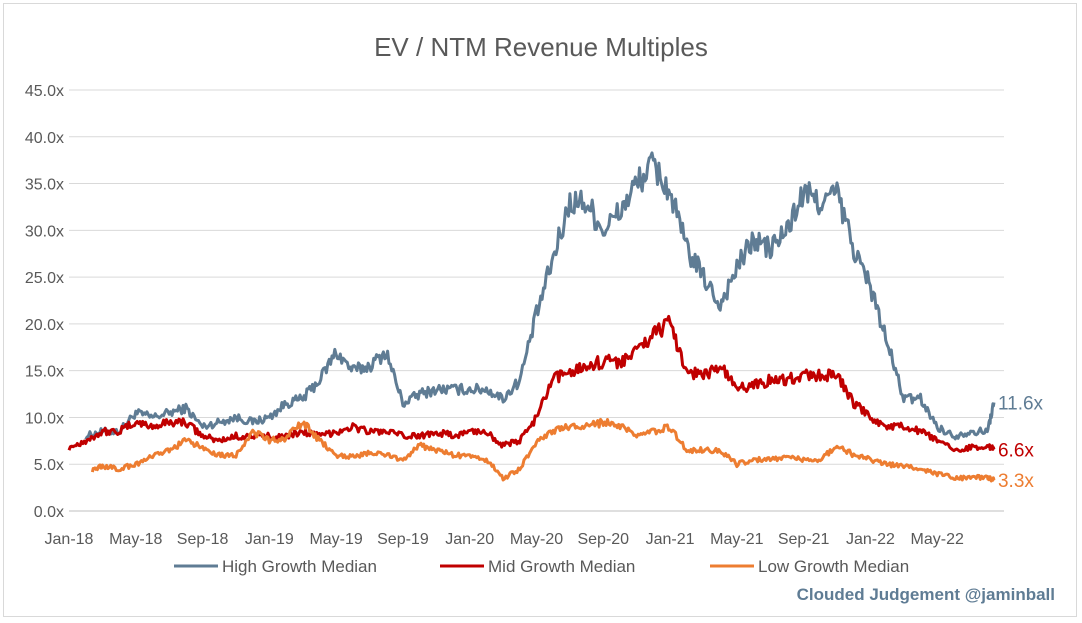 This screenshot has width=1082, height=623. I want to click on x-tick-label: May-18, so click(135, 539).